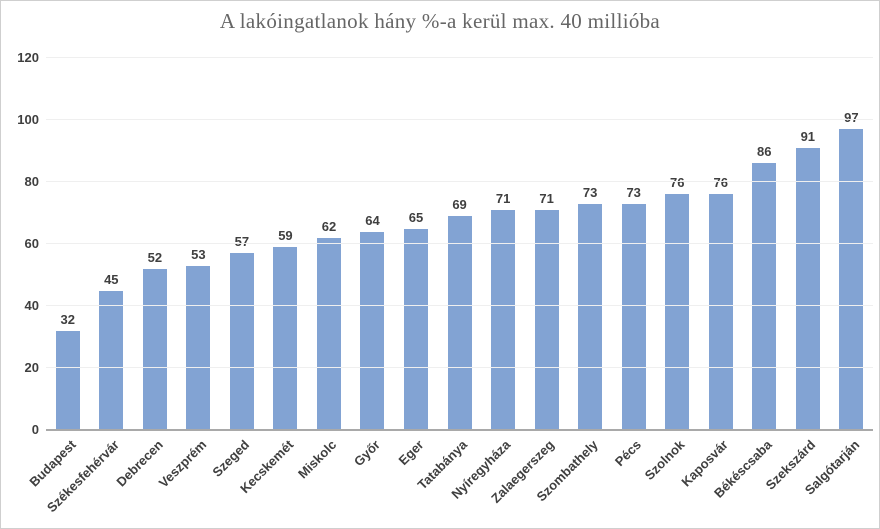 The height and width of the screenshot is (529, 880). I want to click on y-axis-tick-label: 20, so click(31, 367).